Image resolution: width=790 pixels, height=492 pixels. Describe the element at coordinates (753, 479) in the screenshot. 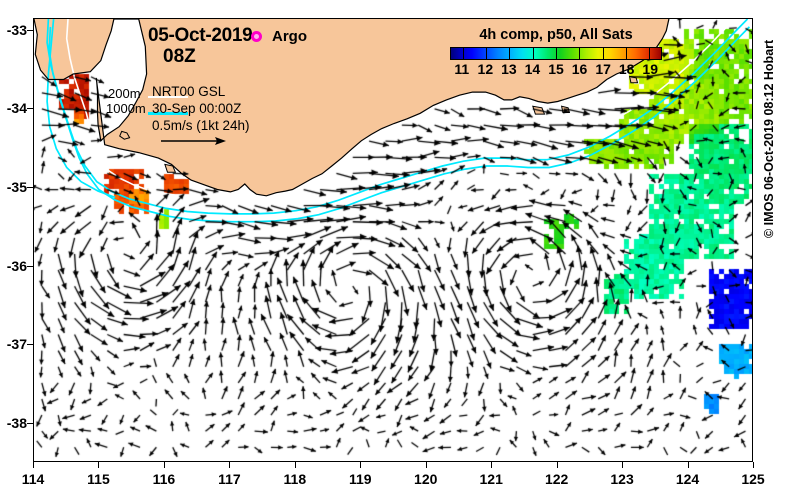

I see `x-tick-label: 125` at that location.